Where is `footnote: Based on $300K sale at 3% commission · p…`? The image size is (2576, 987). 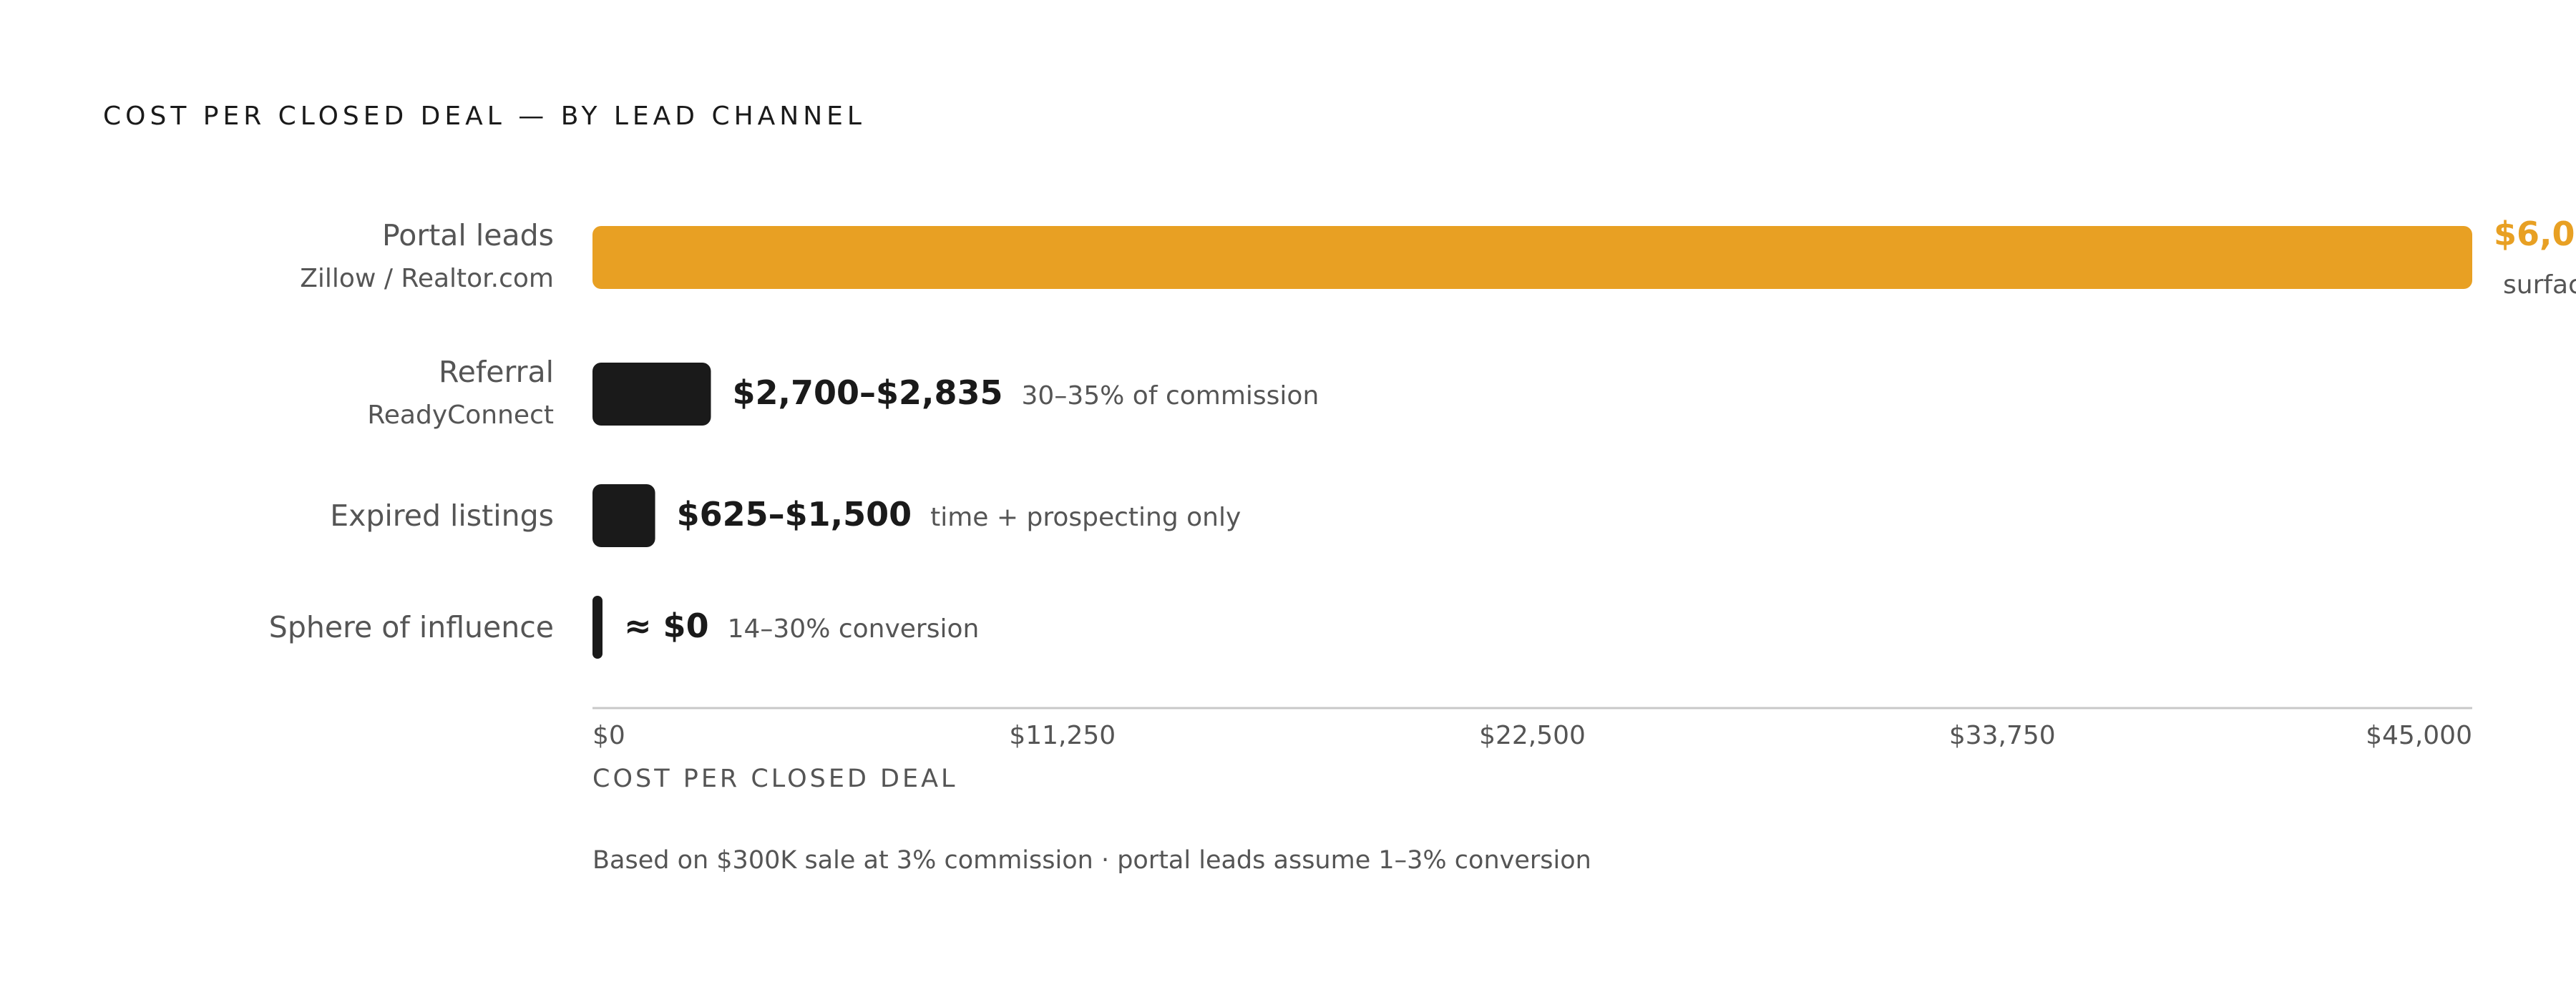
footnote: Based on $300K sale at 3% commission · p… is located at coordinates (1091, 860).